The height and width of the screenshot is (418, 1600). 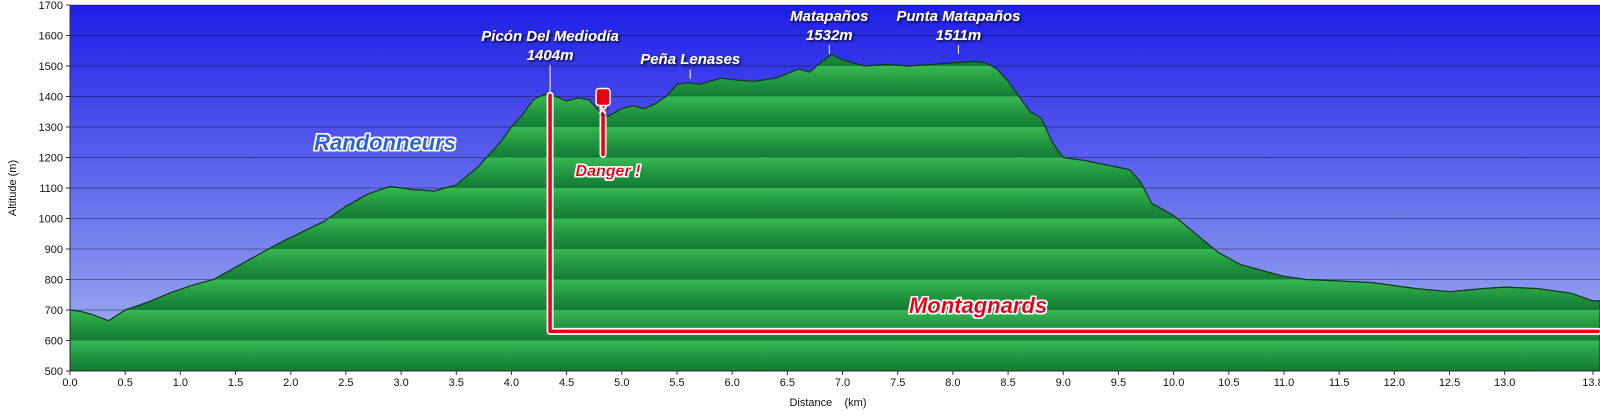 What do you see at coordinates (959, 35) in the screenshot?
I see `peak-altitude: 1511m` at bounding box center [959, 35].